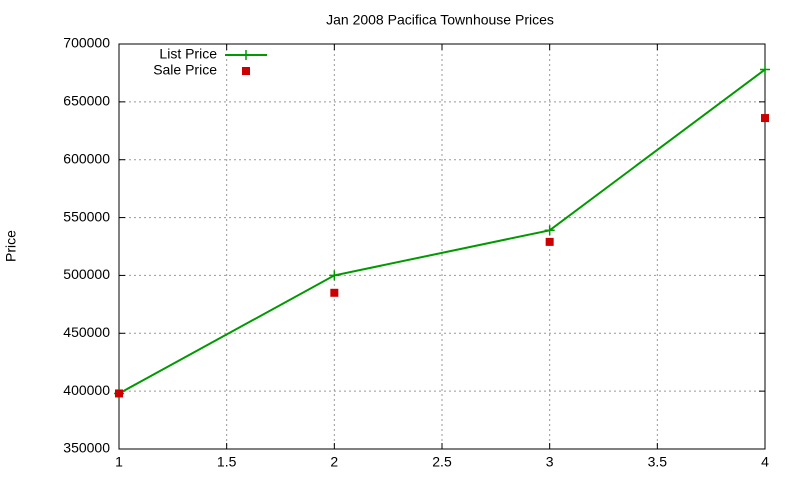 This screenshot has height=480, width=800. I want to click on y-tick-label: 450000, so click(86, 332).